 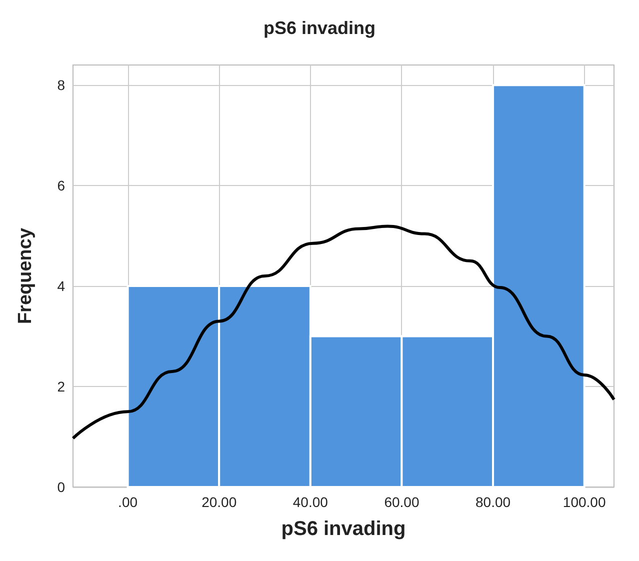 What do you see at coordinates (25, 276) in the screenshot?
I see `y-axis-title: Frequency` at bounding box center [25, 276].